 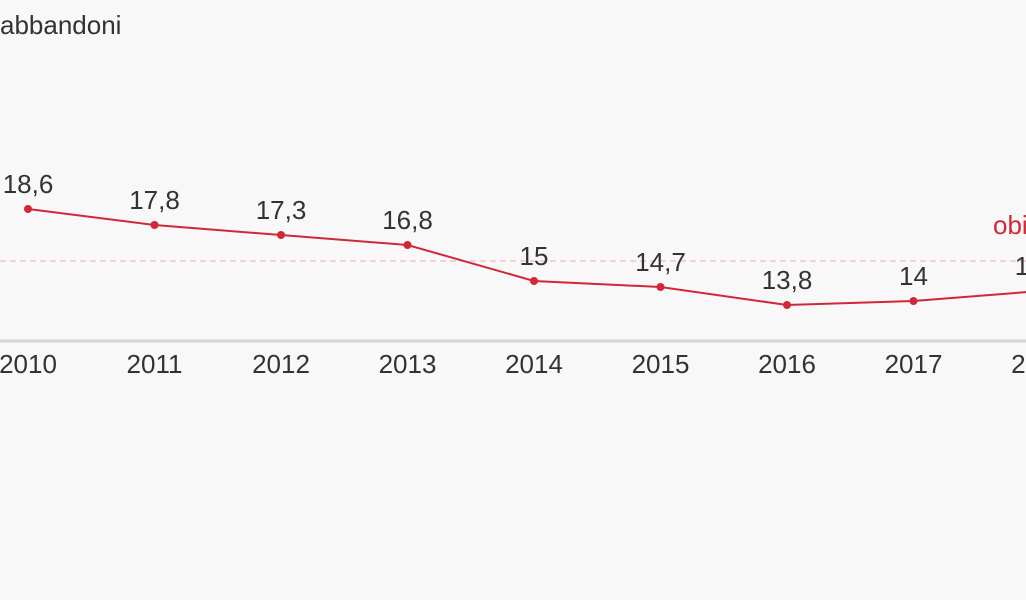 What do you see at coordinates (281, 364) in the screenshot?
I see `x-tick-label: 2012` at bounding box center [281, 364].